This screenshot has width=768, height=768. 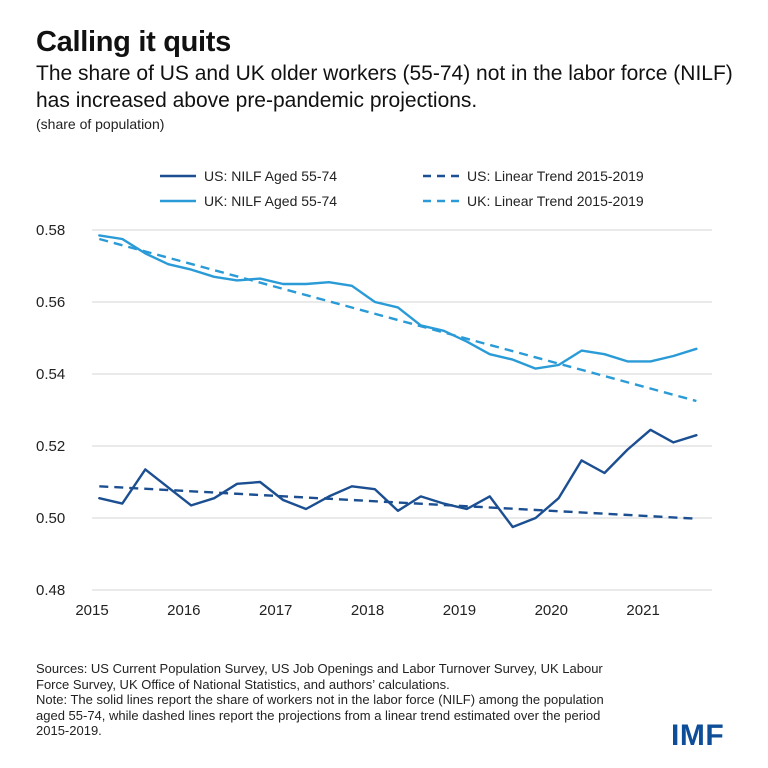 I want to click on legend-item-uk-nilf-aged-55-74: UK: NILF Aged 55-74, so click(x=248, y=201).